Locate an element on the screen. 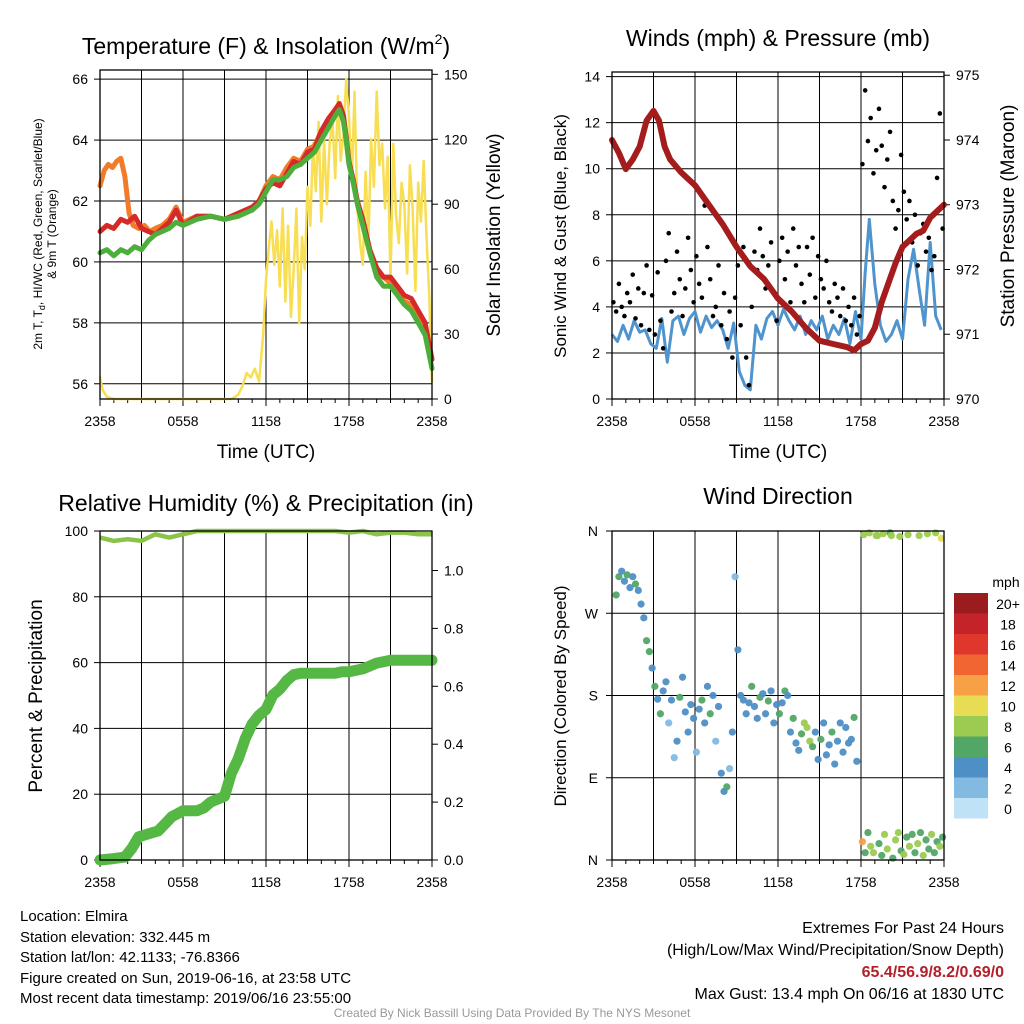 The height and width of the screenshot is (1024, 1024). y-axis-label-line2: & 9m T (Orange) is located at coordinates (52, 234).